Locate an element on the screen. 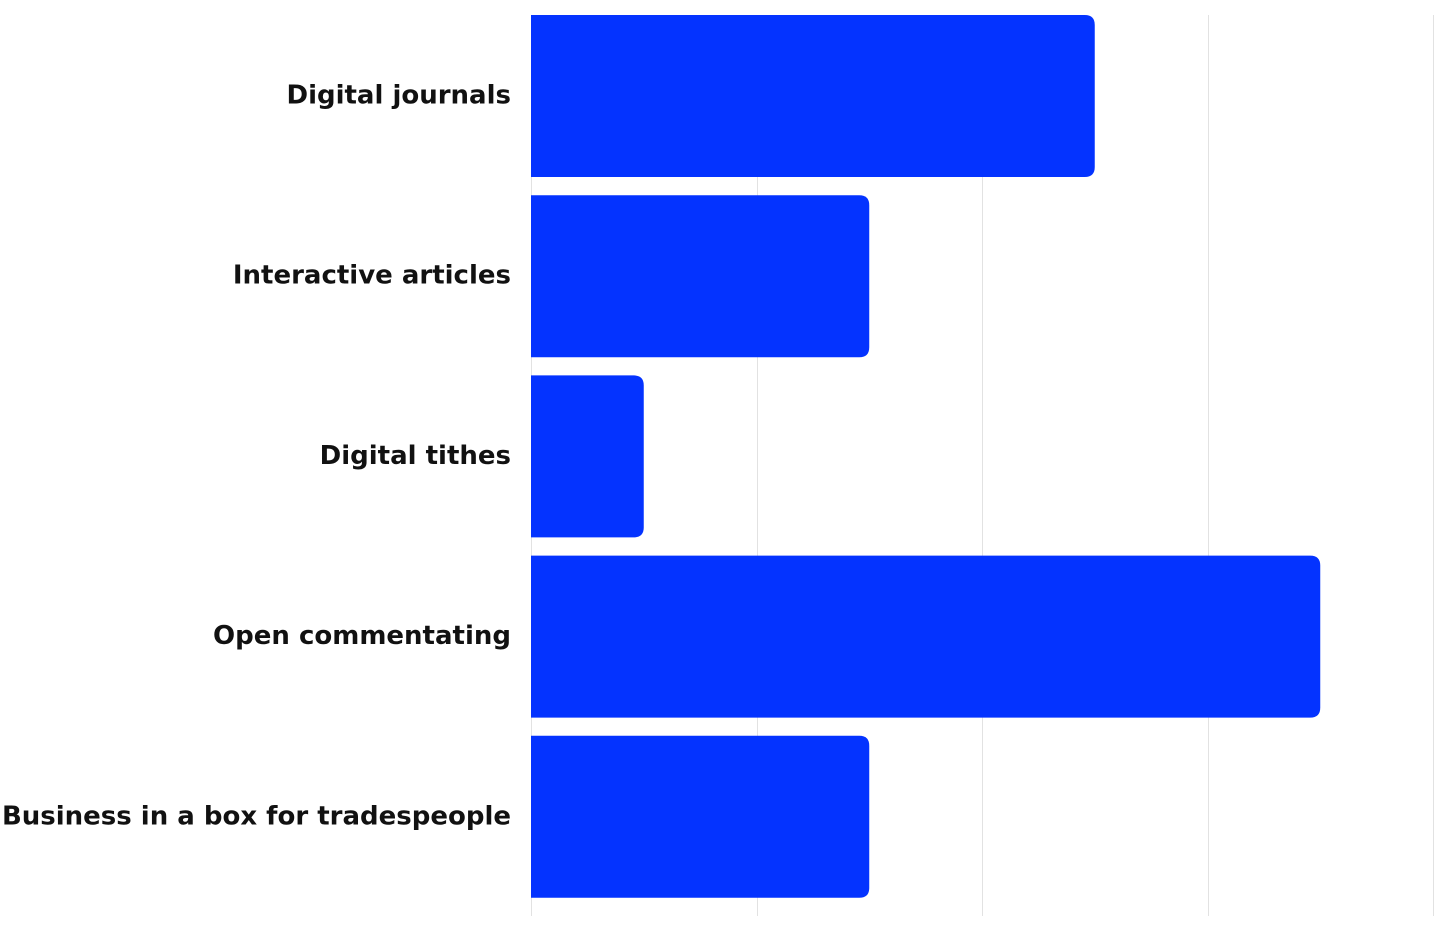  bar-open-commentating is located at coordinates (926, 636).